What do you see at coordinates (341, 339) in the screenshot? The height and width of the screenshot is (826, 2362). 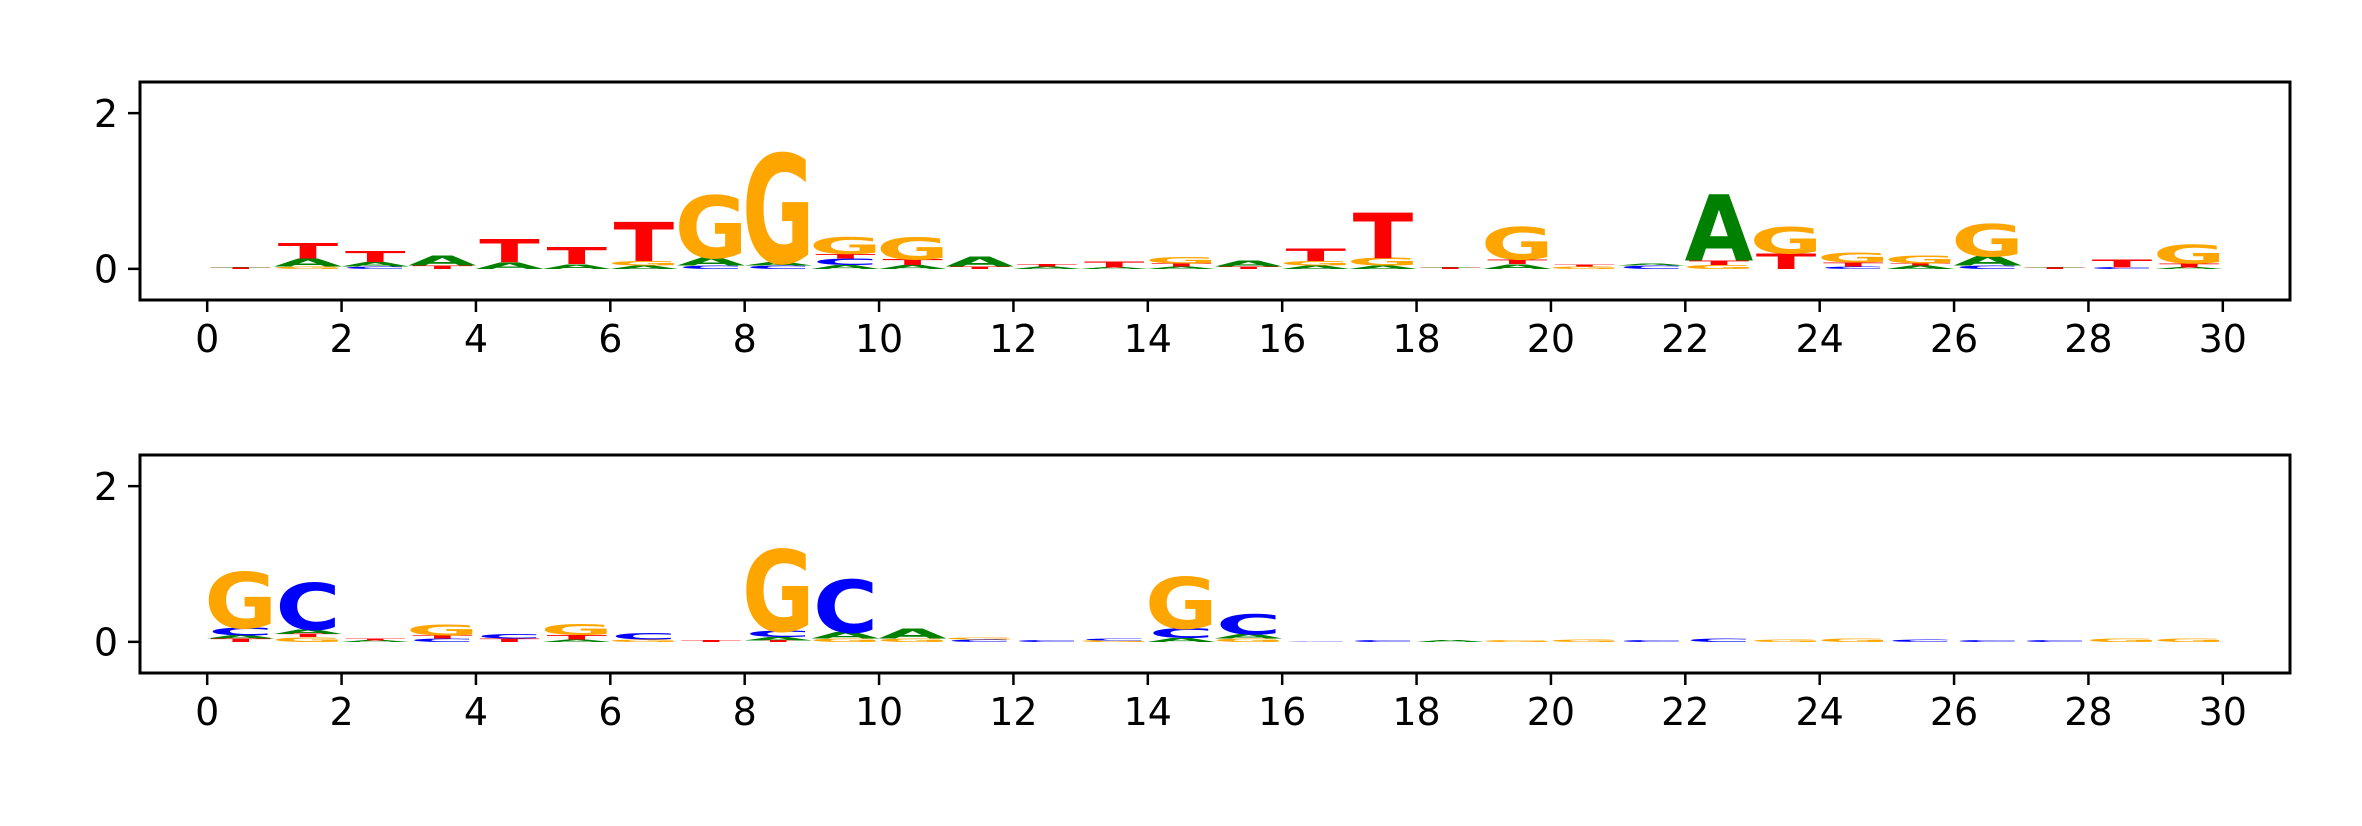 I see `x-tick-label: 2` at bounding box center [341, 339].